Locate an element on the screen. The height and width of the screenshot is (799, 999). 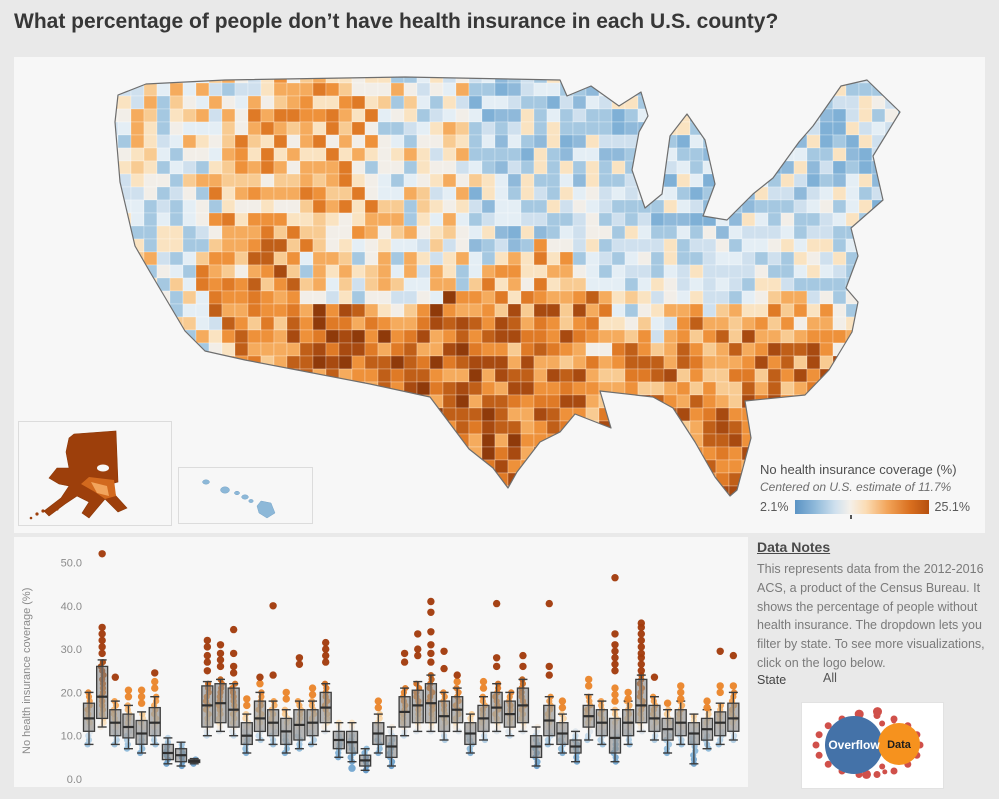
legend-max-label: 25.1% is located at coordinates (952, 507).